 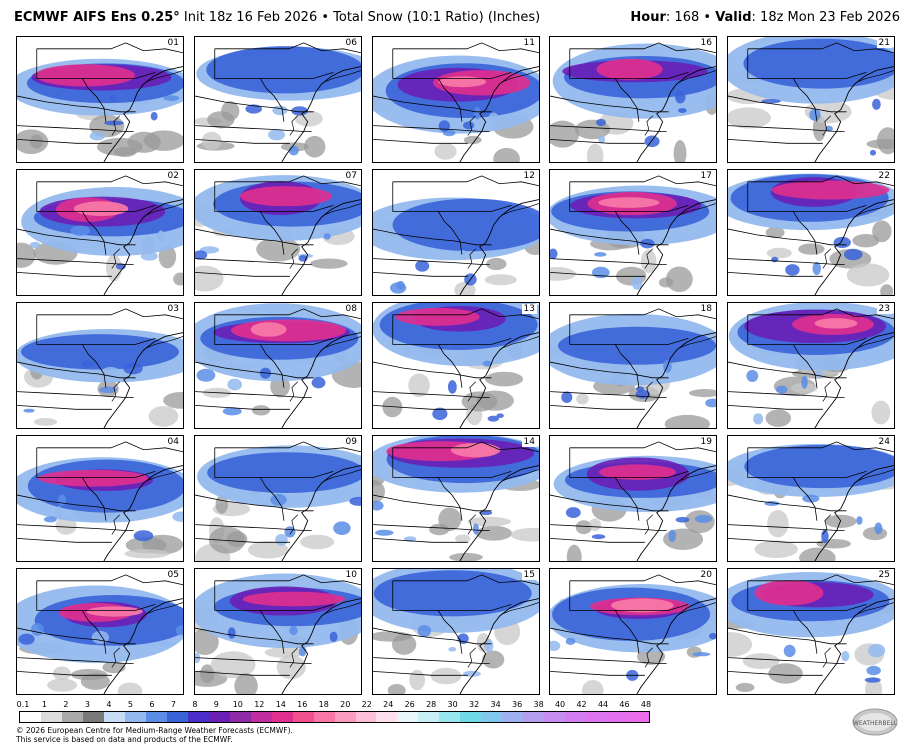 I want to click on colorbar-tick-label: 12, so click(x=259, y=704).